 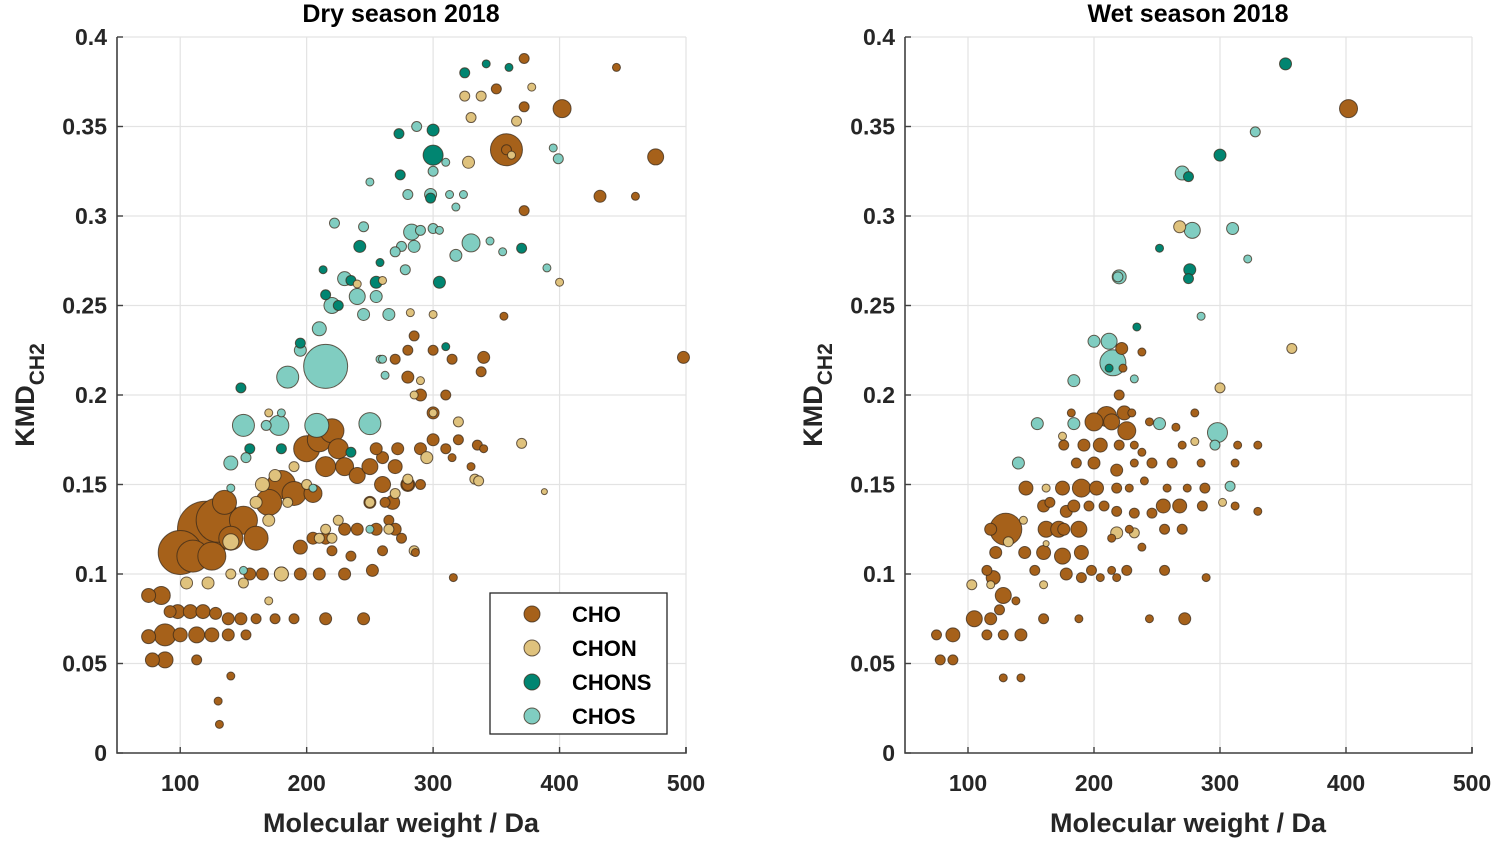 What do you see at coordinates (879, 395) in the screenshot?
I see `wet-ytick-label: 0.2` at bounding box center [879, 395].